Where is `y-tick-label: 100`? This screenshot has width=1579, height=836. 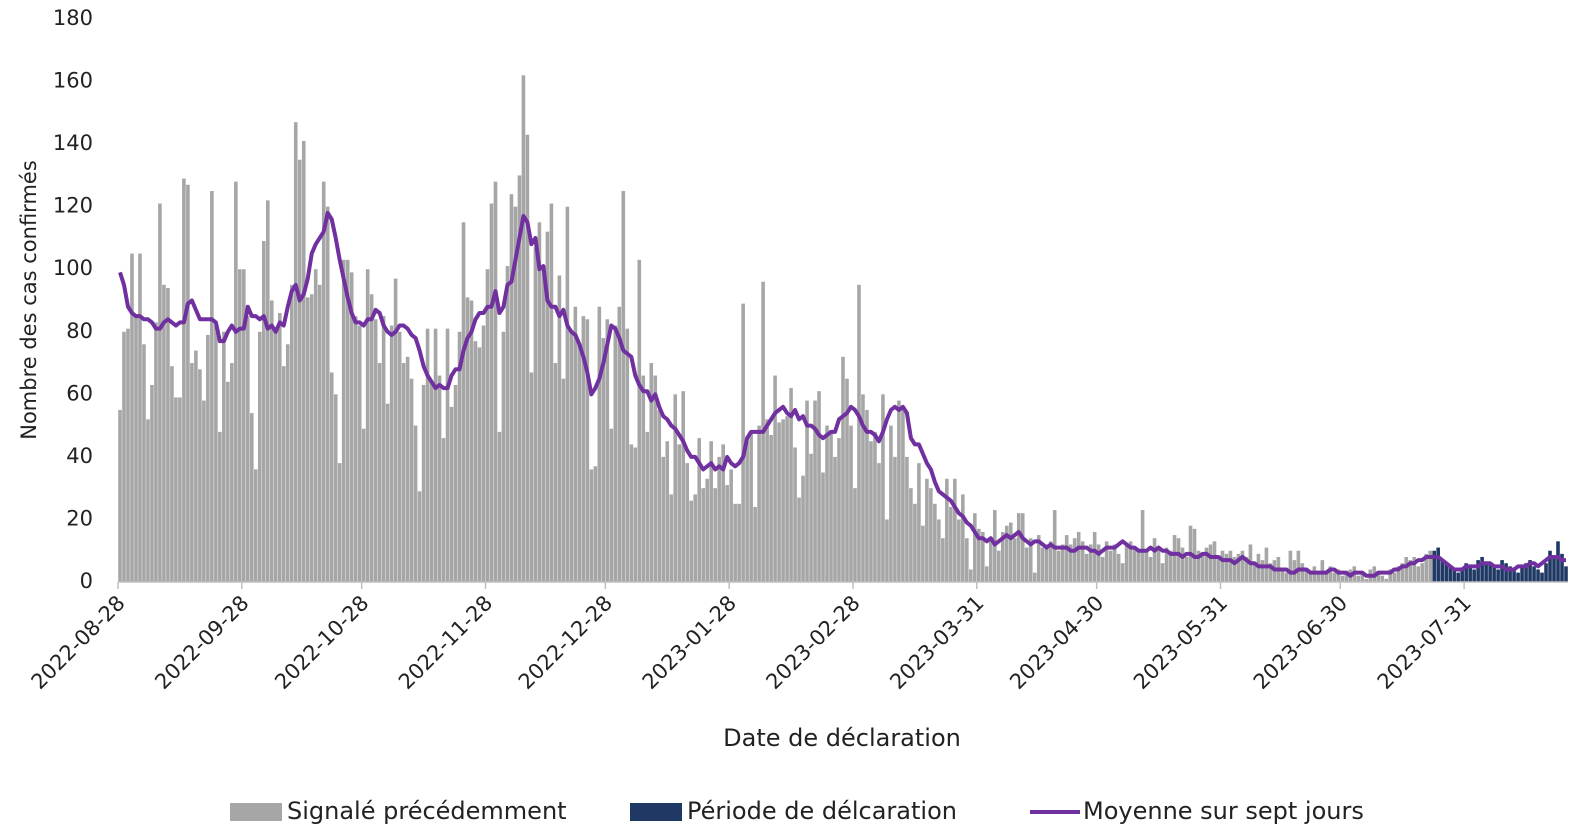 y-tick-label: 100 is located at coordinates (73, 268).